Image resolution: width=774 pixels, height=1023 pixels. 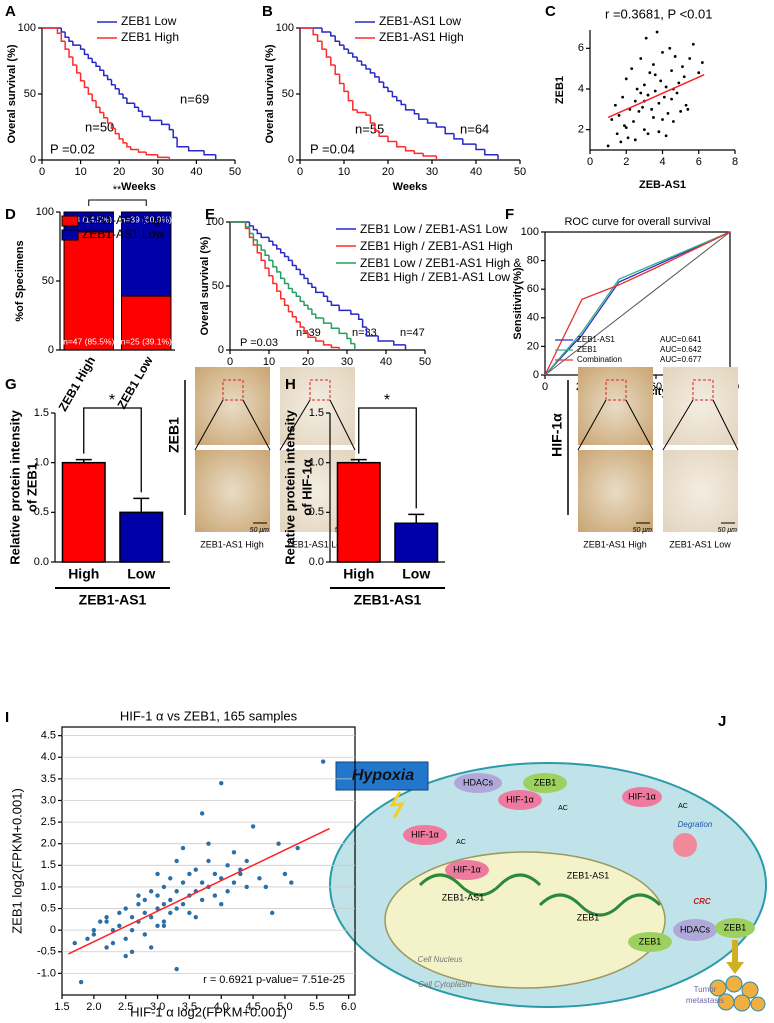 What do you see at coordinates (685, 845) in the screenshot?
I see `degradation-shape` at bounding box center [685, 845].